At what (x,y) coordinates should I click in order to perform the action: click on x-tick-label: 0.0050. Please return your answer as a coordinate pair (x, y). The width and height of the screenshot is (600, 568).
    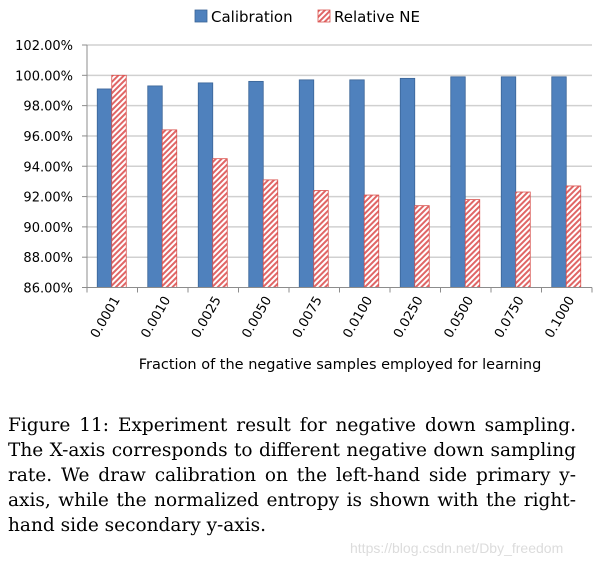
    Looking at the image, I should click on (257, 317).